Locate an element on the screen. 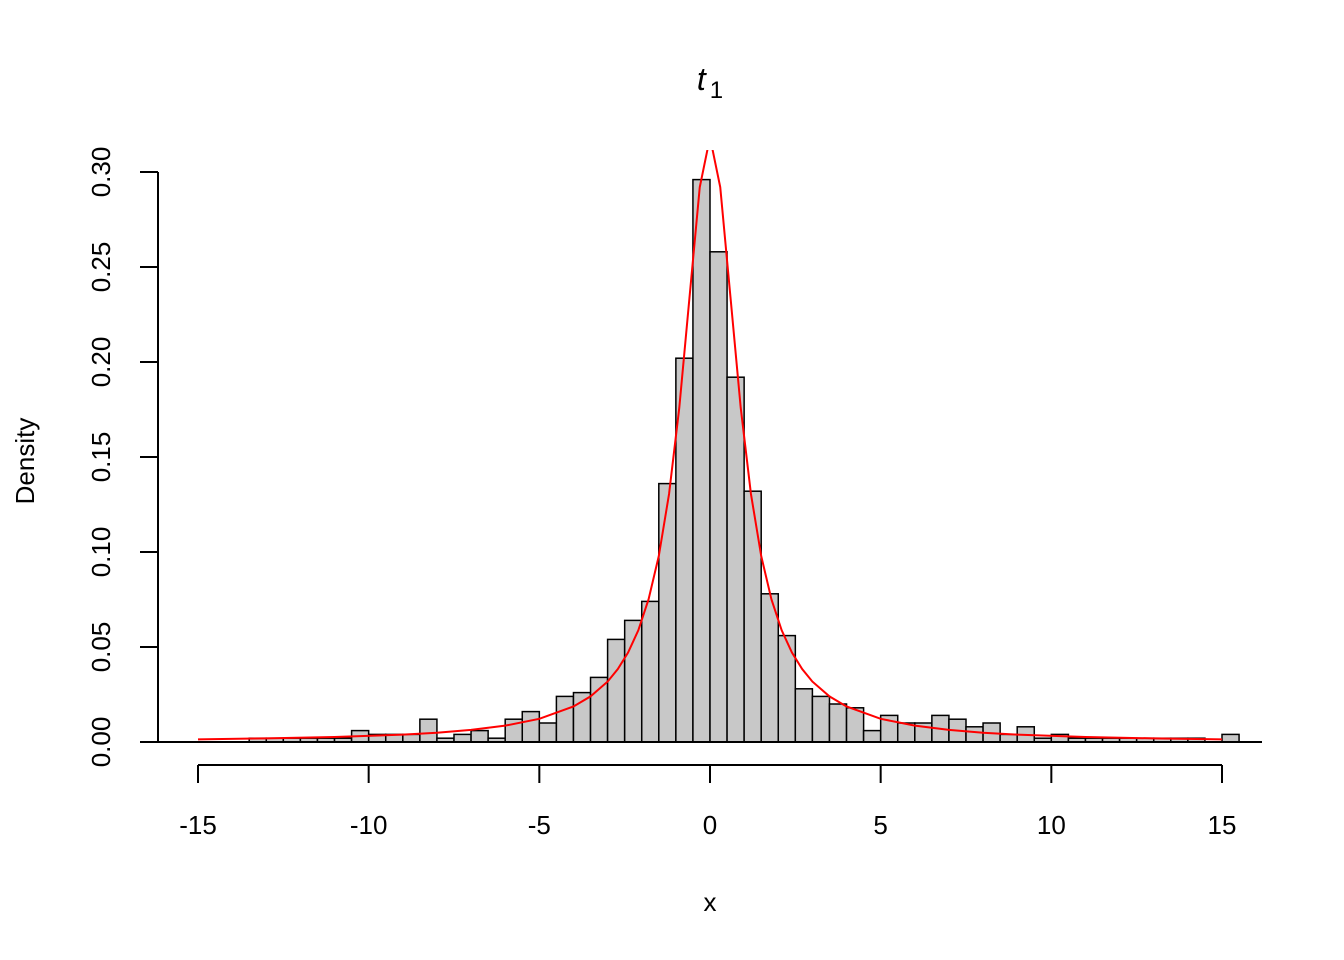 This screenshot has height=960, width=1344. y-tick-label: 0.05 is located at coordinates (101, 647).